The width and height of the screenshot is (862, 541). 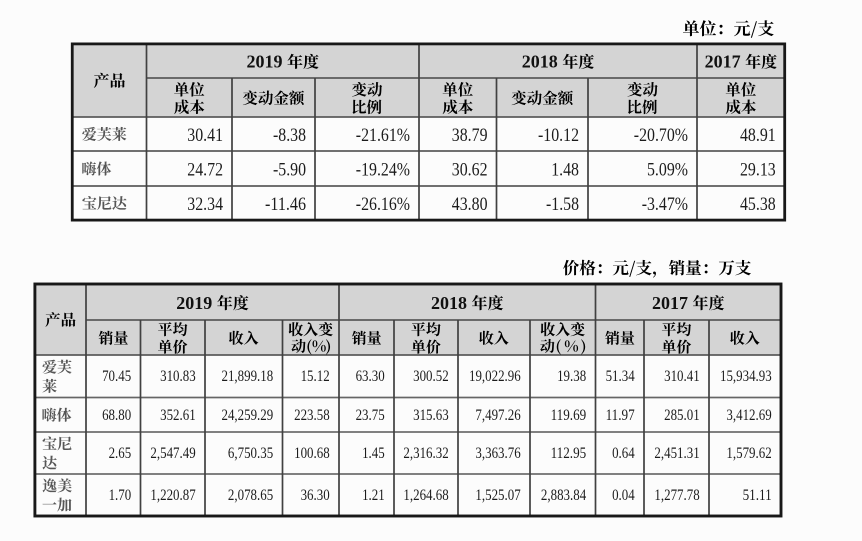 What do you see at coordinates (173, 453) in the screenshot?
I see `svg-text: 2,547.49` at bounding box center [173, 453].